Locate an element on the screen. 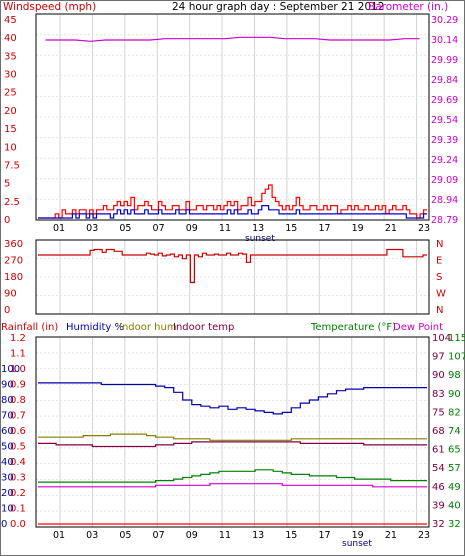 This screenshot has width=465, height=556. windspeed-tick-label: 5 is located at coordinates (7, 184).